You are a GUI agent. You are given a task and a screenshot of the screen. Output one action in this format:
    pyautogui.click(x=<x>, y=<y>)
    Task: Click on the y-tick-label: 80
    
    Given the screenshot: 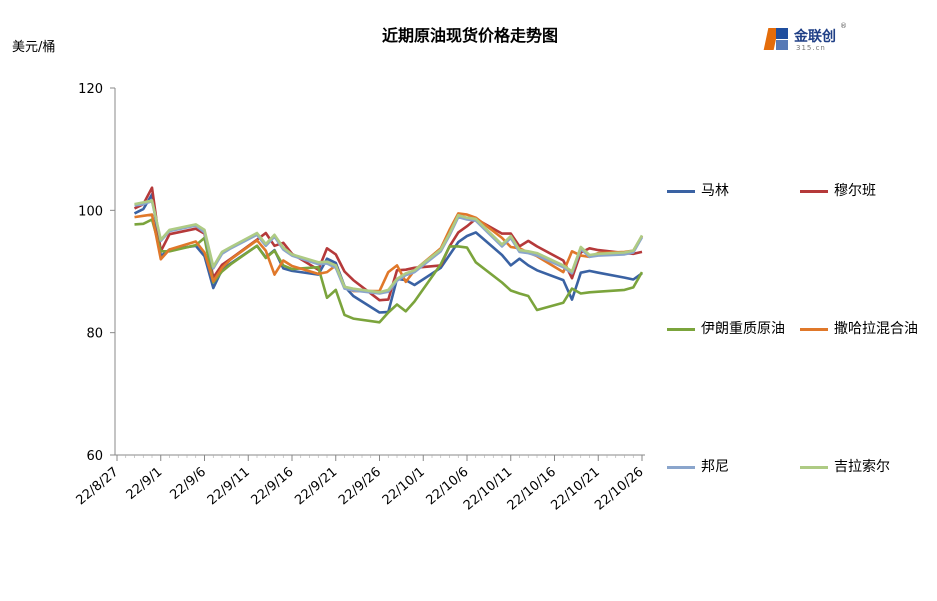 What is the action you would take?
    pyautogui.click(x=94, y=334)
    